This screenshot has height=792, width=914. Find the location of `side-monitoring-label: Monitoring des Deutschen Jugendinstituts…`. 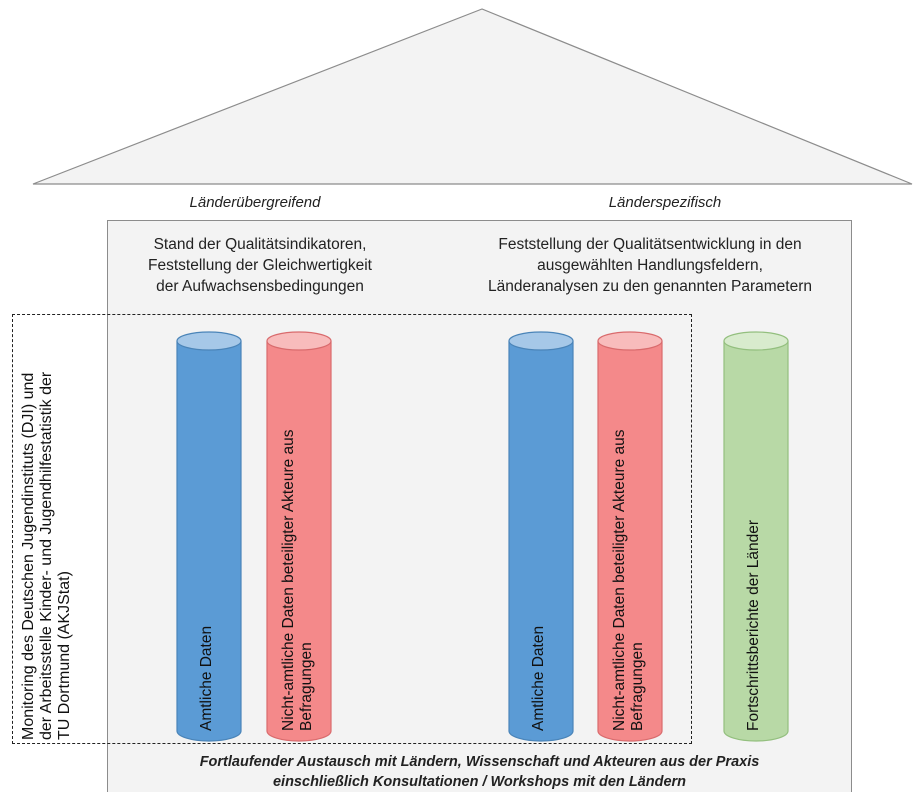

side-monitoring-label: Monitoring des Deutschen Jugendinstituts… is located at coordinates (55, 530).